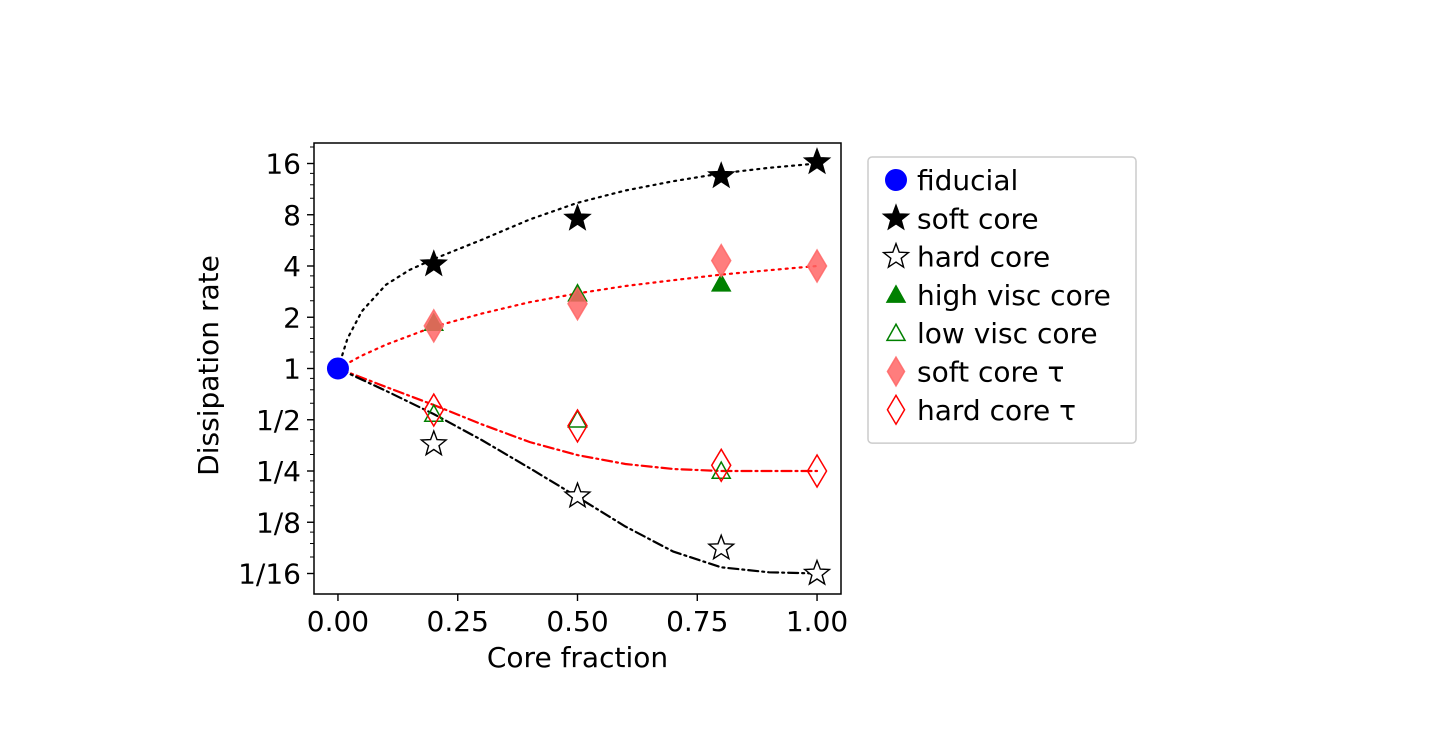  Describe the element at coordinates (458, 621) in the screenshot. I see `x-tick-label-1: 0.25` at that location.